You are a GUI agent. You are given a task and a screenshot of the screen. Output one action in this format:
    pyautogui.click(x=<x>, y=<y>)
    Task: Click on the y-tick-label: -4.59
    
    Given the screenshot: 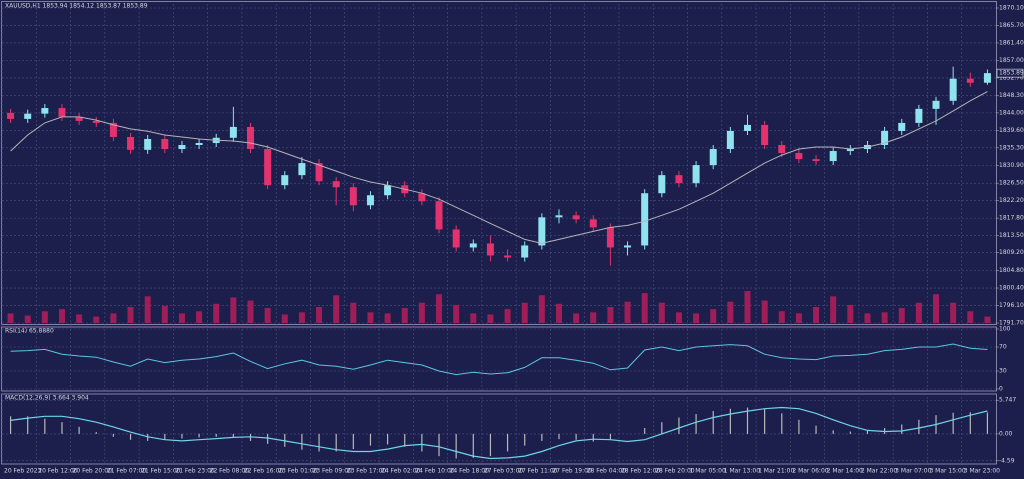 What is the action you would take?
    pyautogui.click(x=1007, y=460)
    